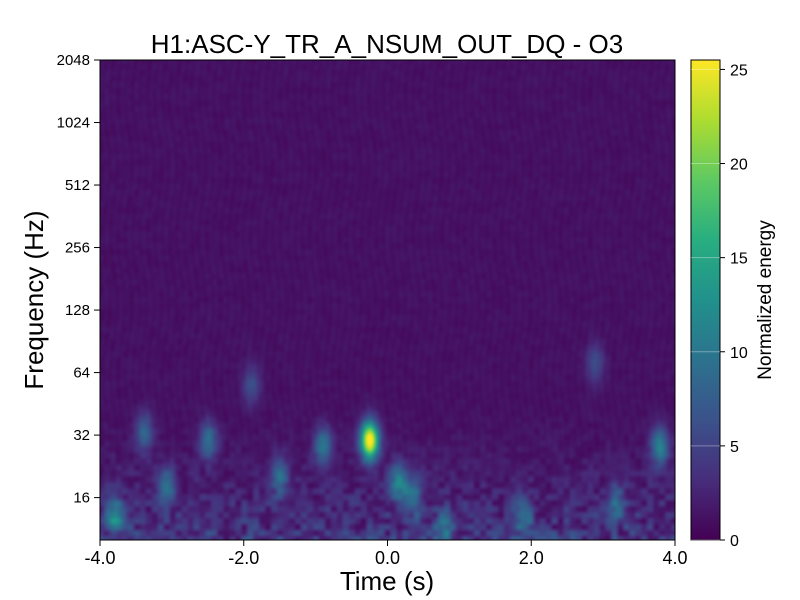 This screenshot has width=800, height=600. Describe the element at coordinates (73, 123) in the screenshot. I see `y-tick-label: 1024` at that location.